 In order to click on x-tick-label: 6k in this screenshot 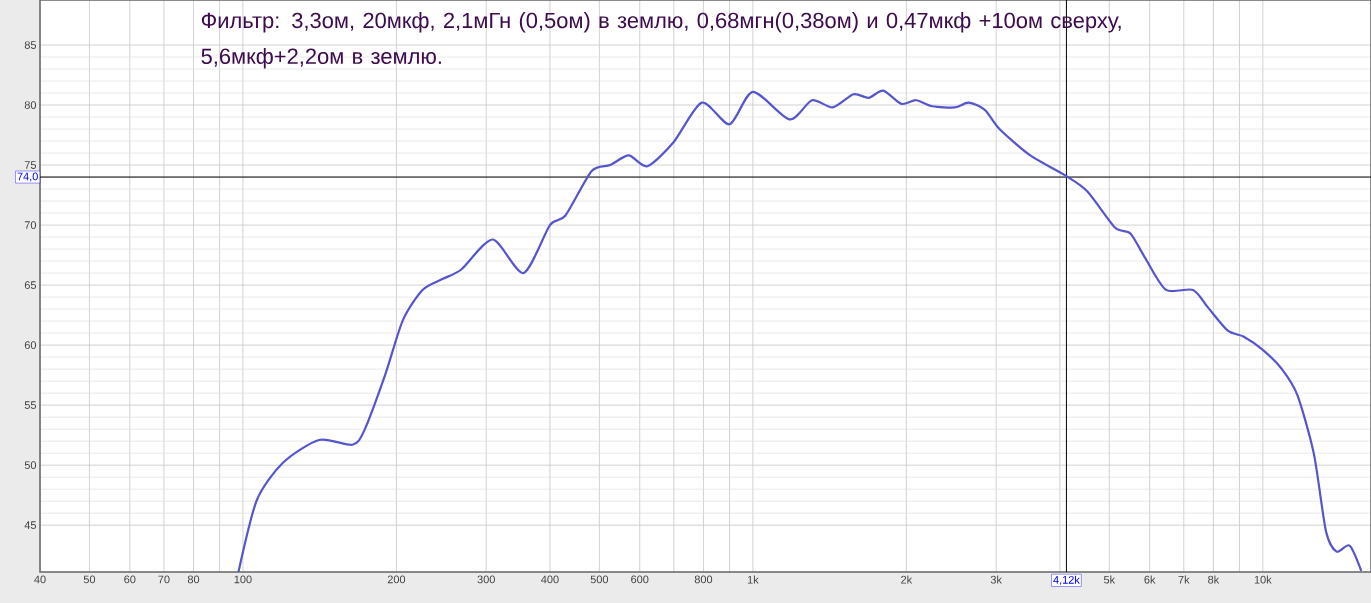, I will do `click(1150, 579)`.